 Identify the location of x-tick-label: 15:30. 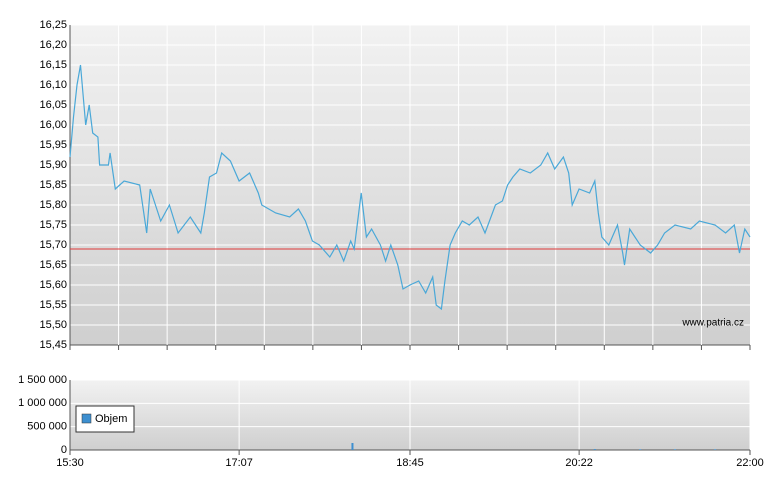
(70, 463).